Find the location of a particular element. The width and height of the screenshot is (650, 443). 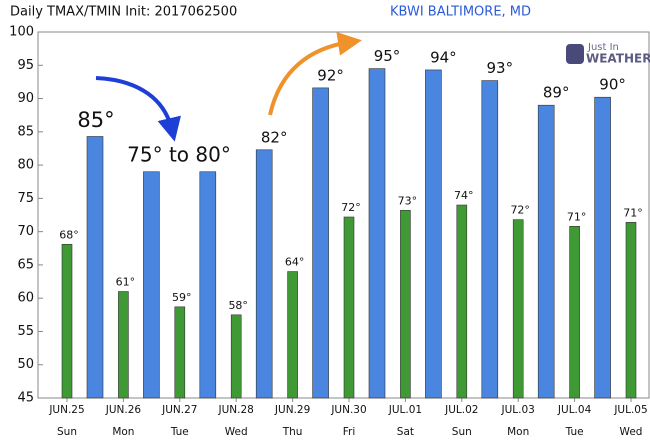

y-tick-label: 55 is located at coordinates (25, 331).